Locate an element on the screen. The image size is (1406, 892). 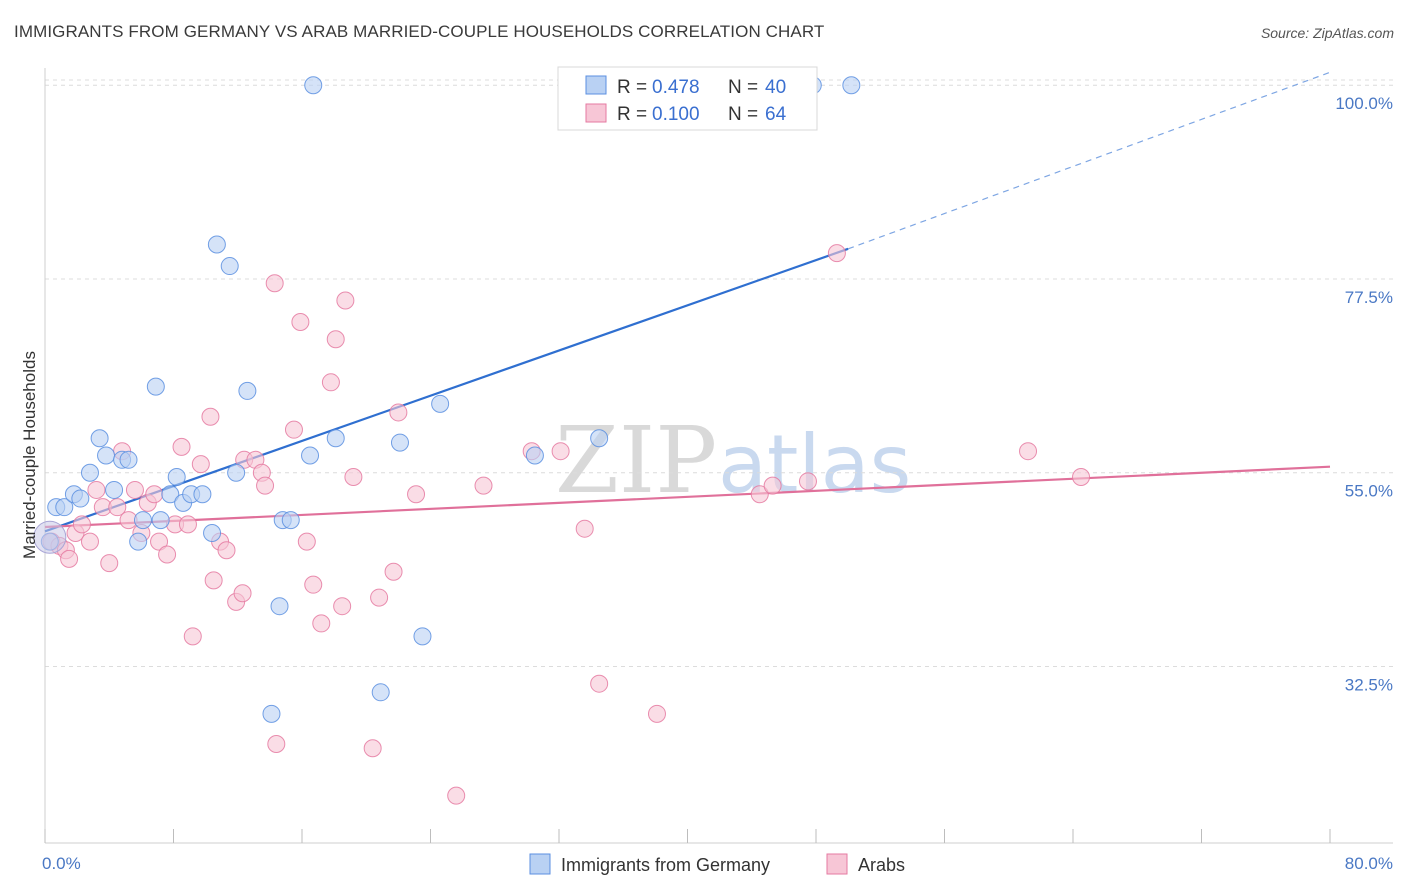
x-tick-label-min: 0.0% is located at coordinates (61, 863).